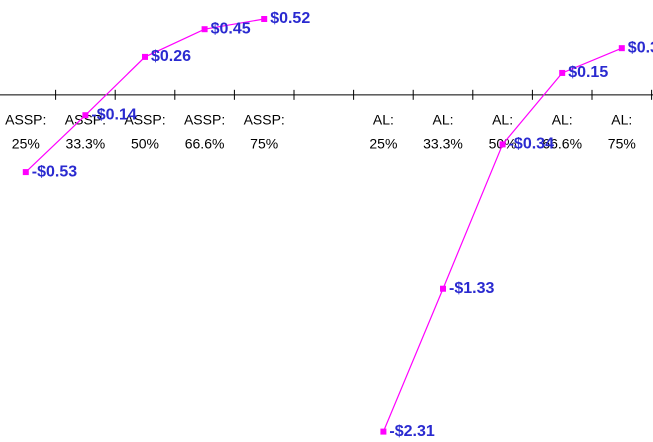 The width and height of the screenshot is (653, 442). What do you see at coordinates (171, 56) in the screenshot?
I see `data-label: $0.26` at bounding box center [171, 56].